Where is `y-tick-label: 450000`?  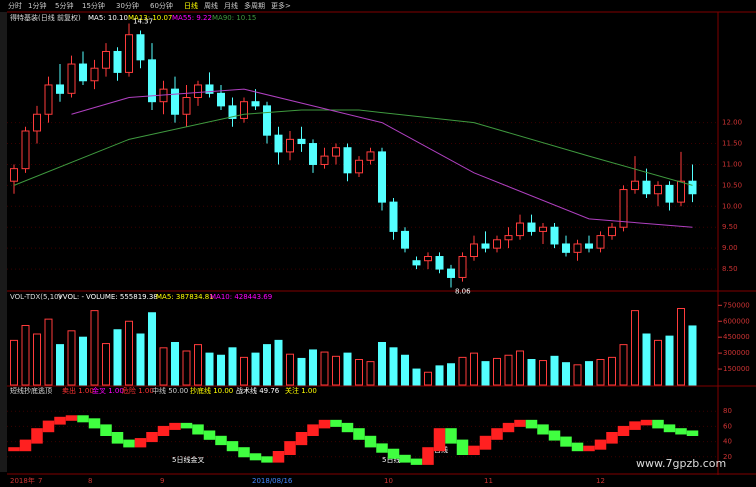 y-tick-label: 450000 is located at coordinates (736, 337).